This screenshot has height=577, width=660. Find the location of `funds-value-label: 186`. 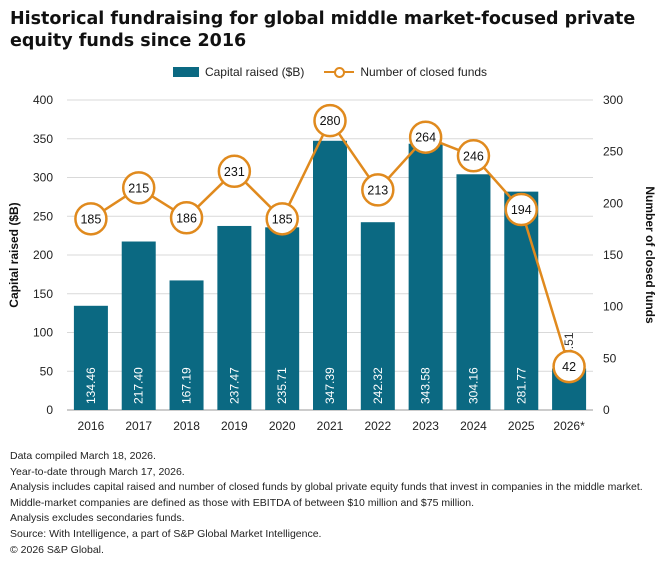

funds-value-label: 186 is located at coordinates (186, 218).